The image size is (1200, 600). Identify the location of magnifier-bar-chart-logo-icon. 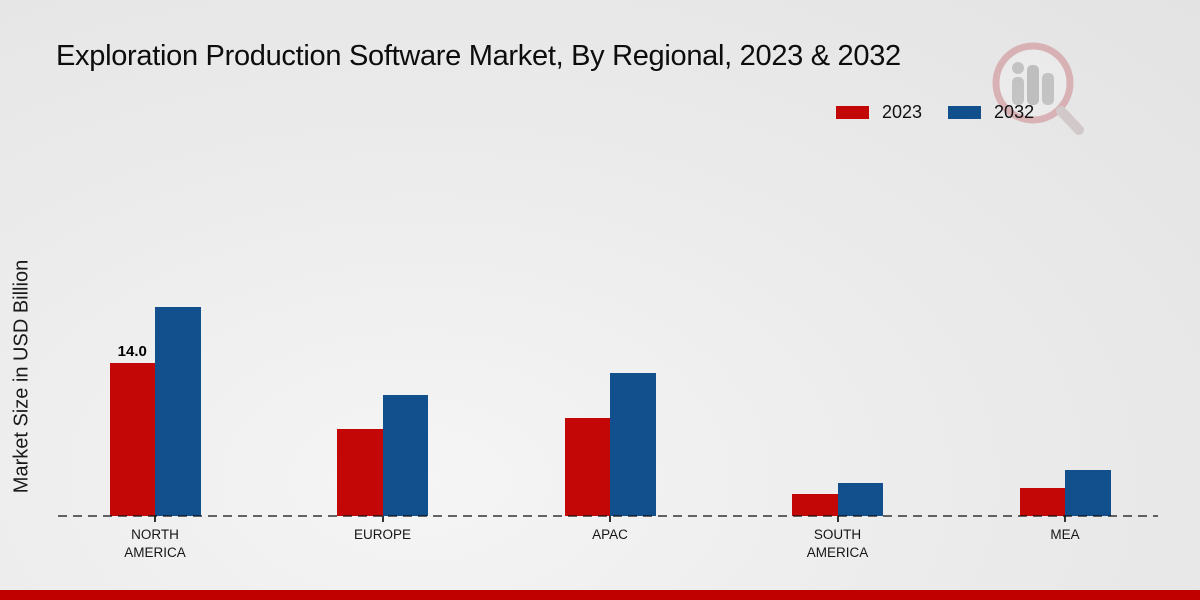
(1038, 88).